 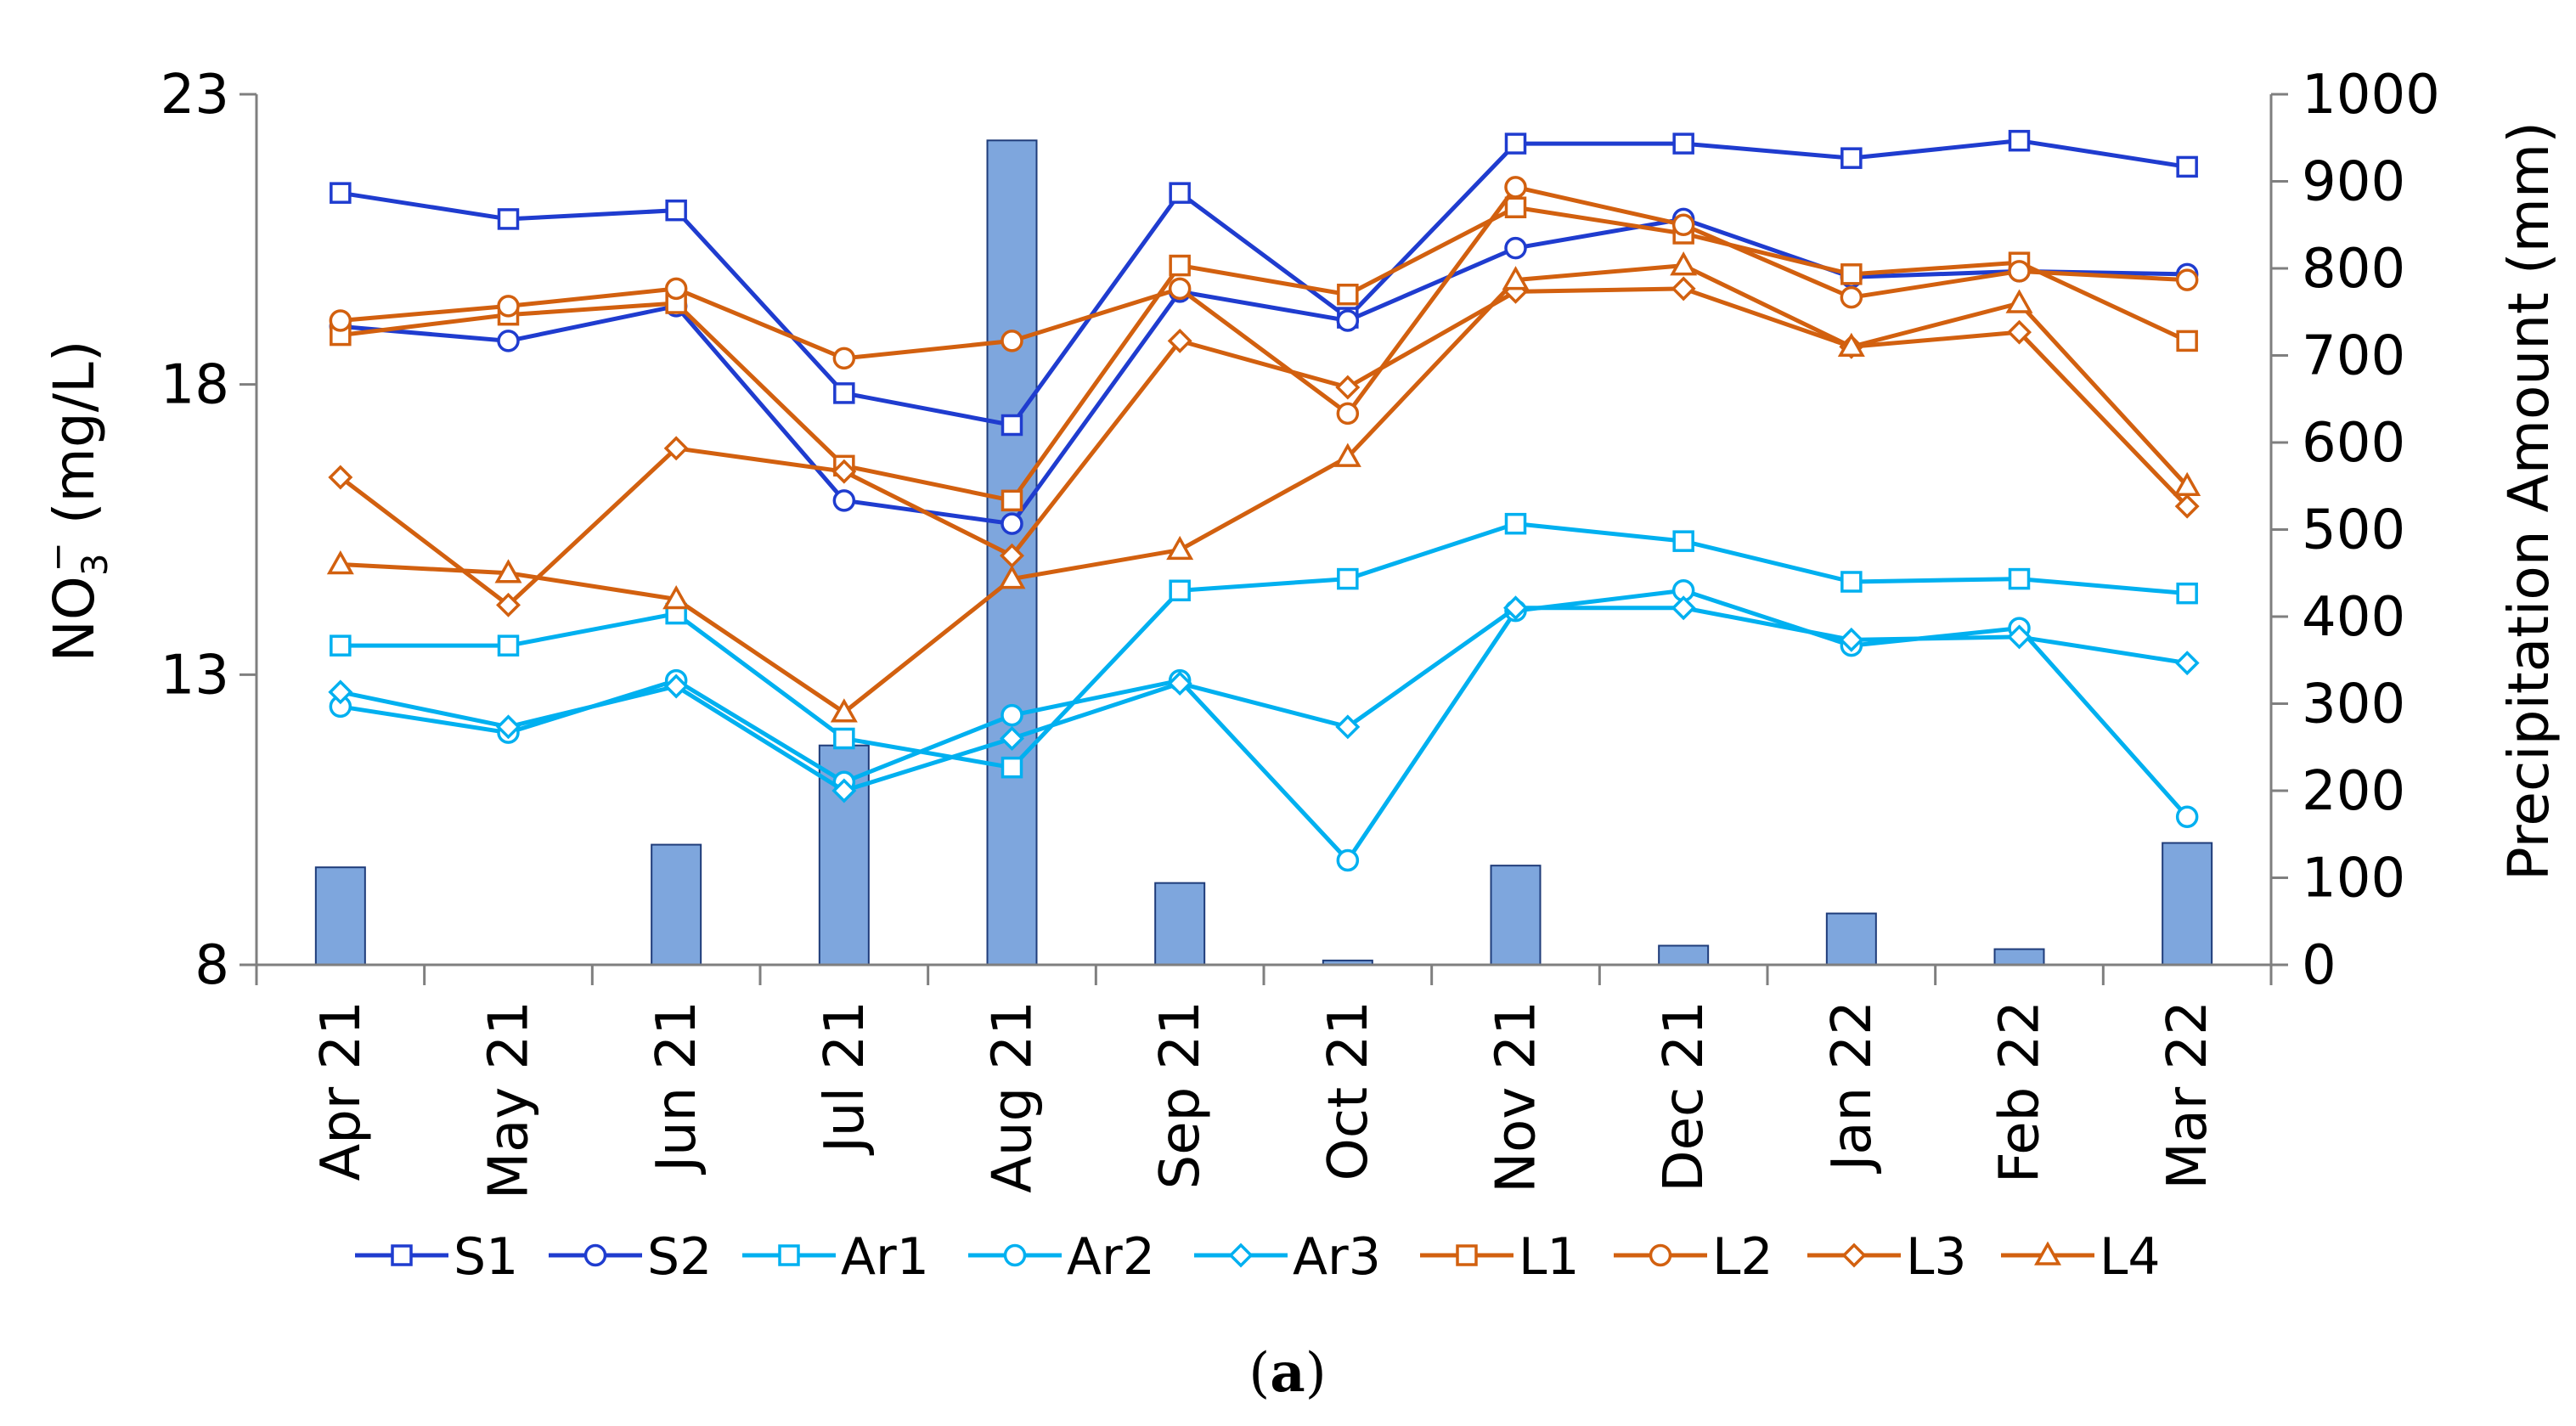 I want to click on series-ar1, so click(x=1264, y=645).